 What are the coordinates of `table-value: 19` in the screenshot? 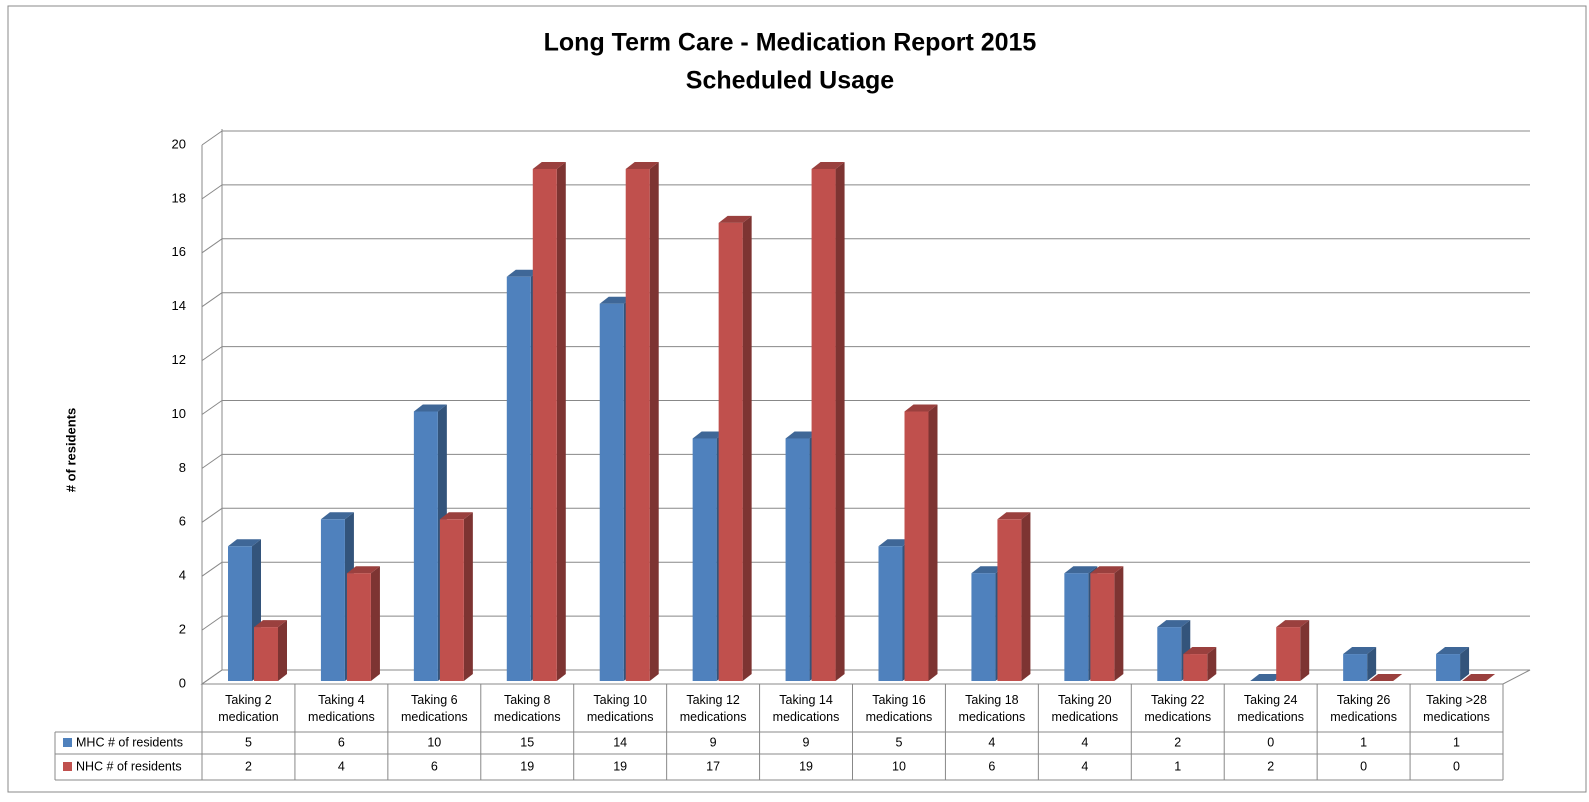 It's located at (620, 766).